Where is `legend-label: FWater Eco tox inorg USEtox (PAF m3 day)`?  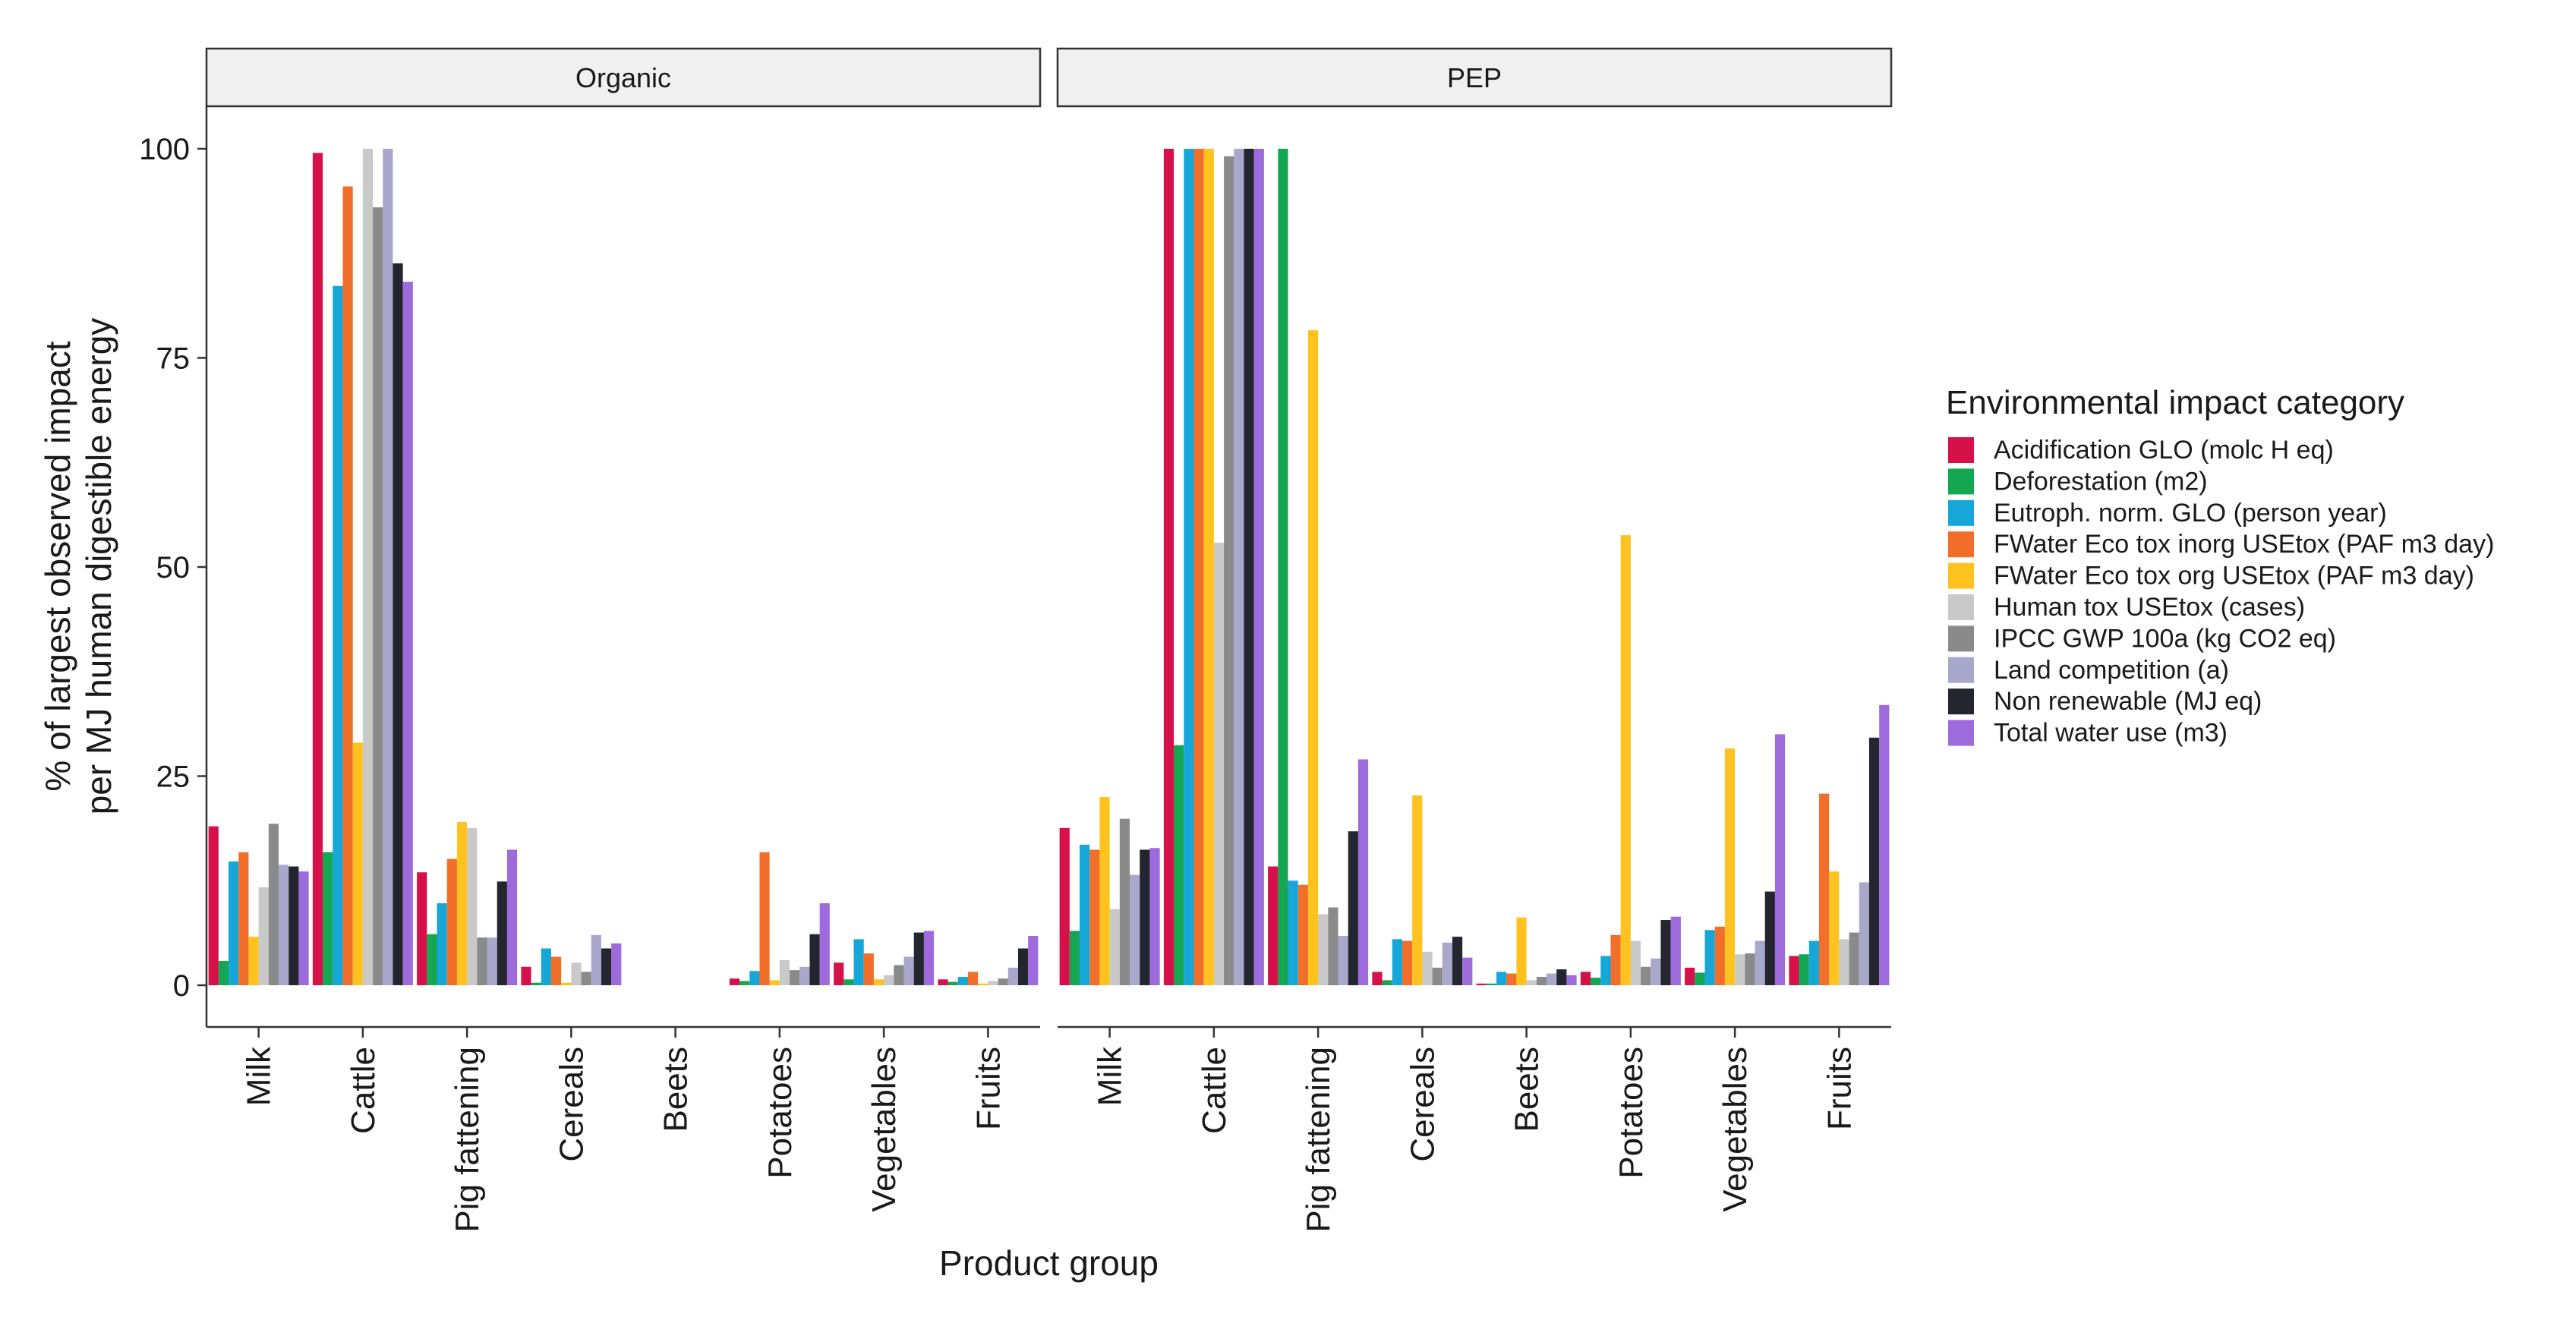
legend-label: FWater Eco tox inorg USEtox (PAF m3 day) is located at coordinates (2244, 544).